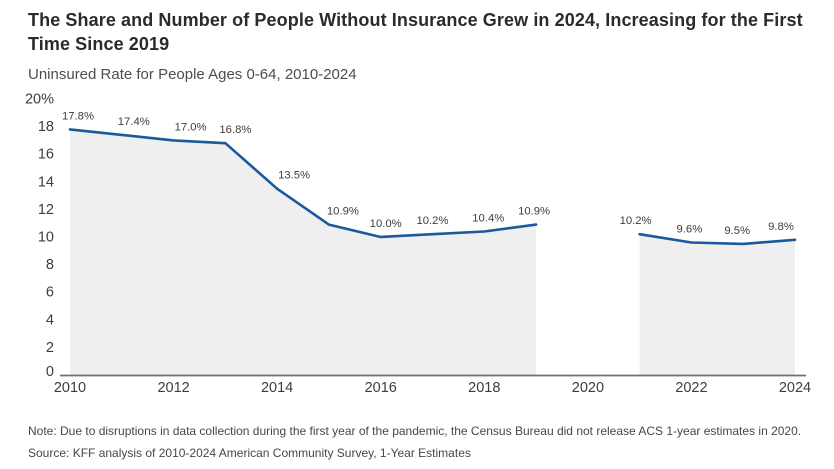 Image resolution: width=834 pixels, height=469 pixels. I want to click on data-label: 9.8%, so click(781, 227).